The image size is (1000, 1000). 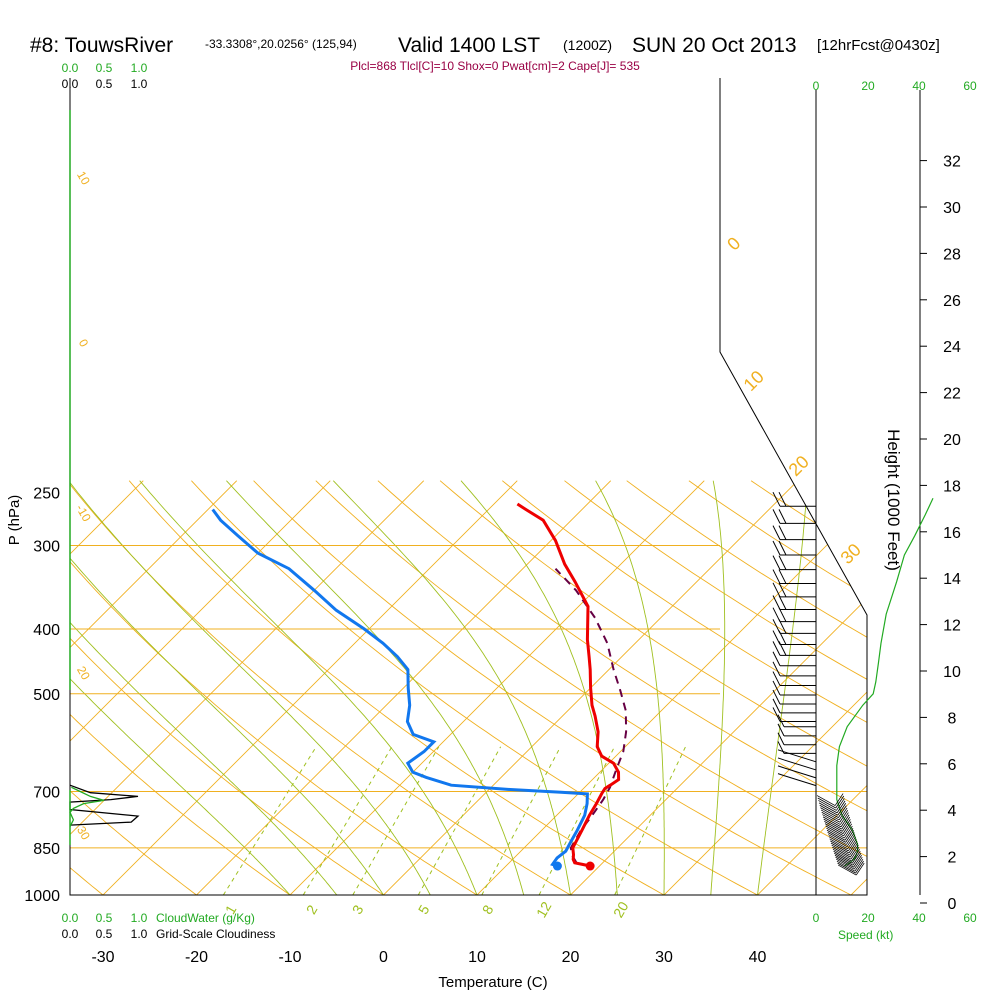 What do you see at coordinates (139, 84) in the screenshot?
I see `cloudiness-tick-top: 1.0` at bounding box center [139, 84].